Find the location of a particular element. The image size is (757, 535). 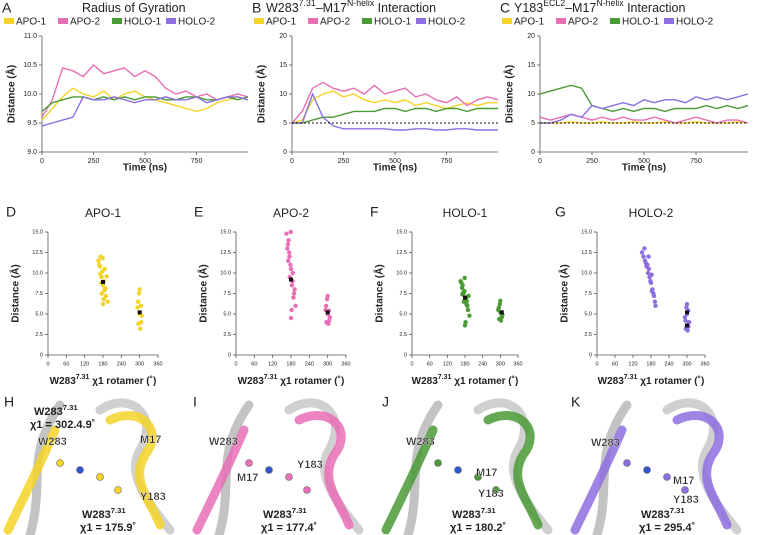

residue-label: W283 is located at coordinates (605, 443).